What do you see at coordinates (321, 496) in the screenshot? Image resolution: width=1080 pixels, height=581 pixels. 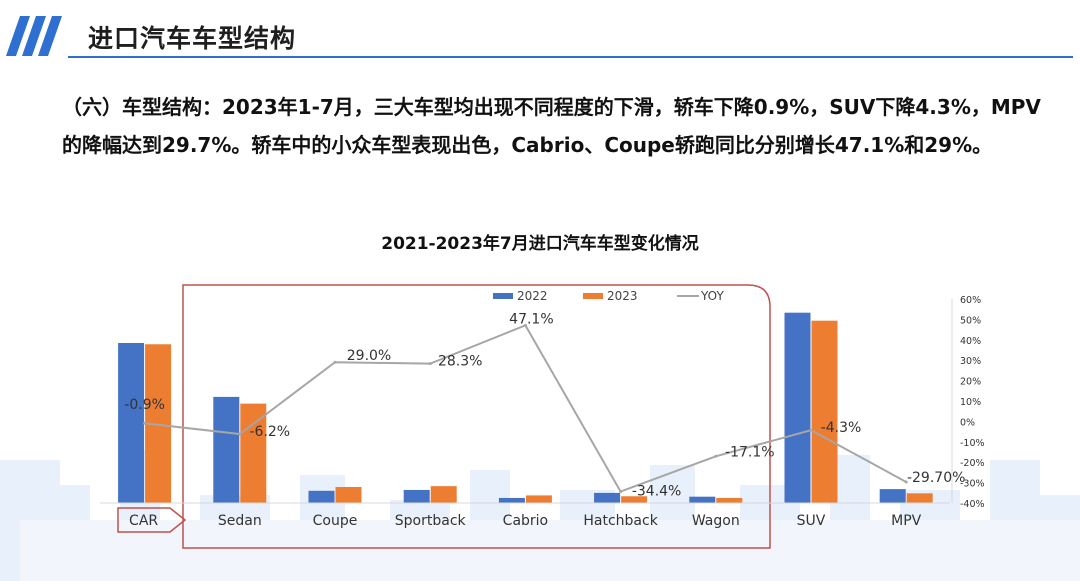 I see `bar-2022-coupe` at bounding box center [321, 496].